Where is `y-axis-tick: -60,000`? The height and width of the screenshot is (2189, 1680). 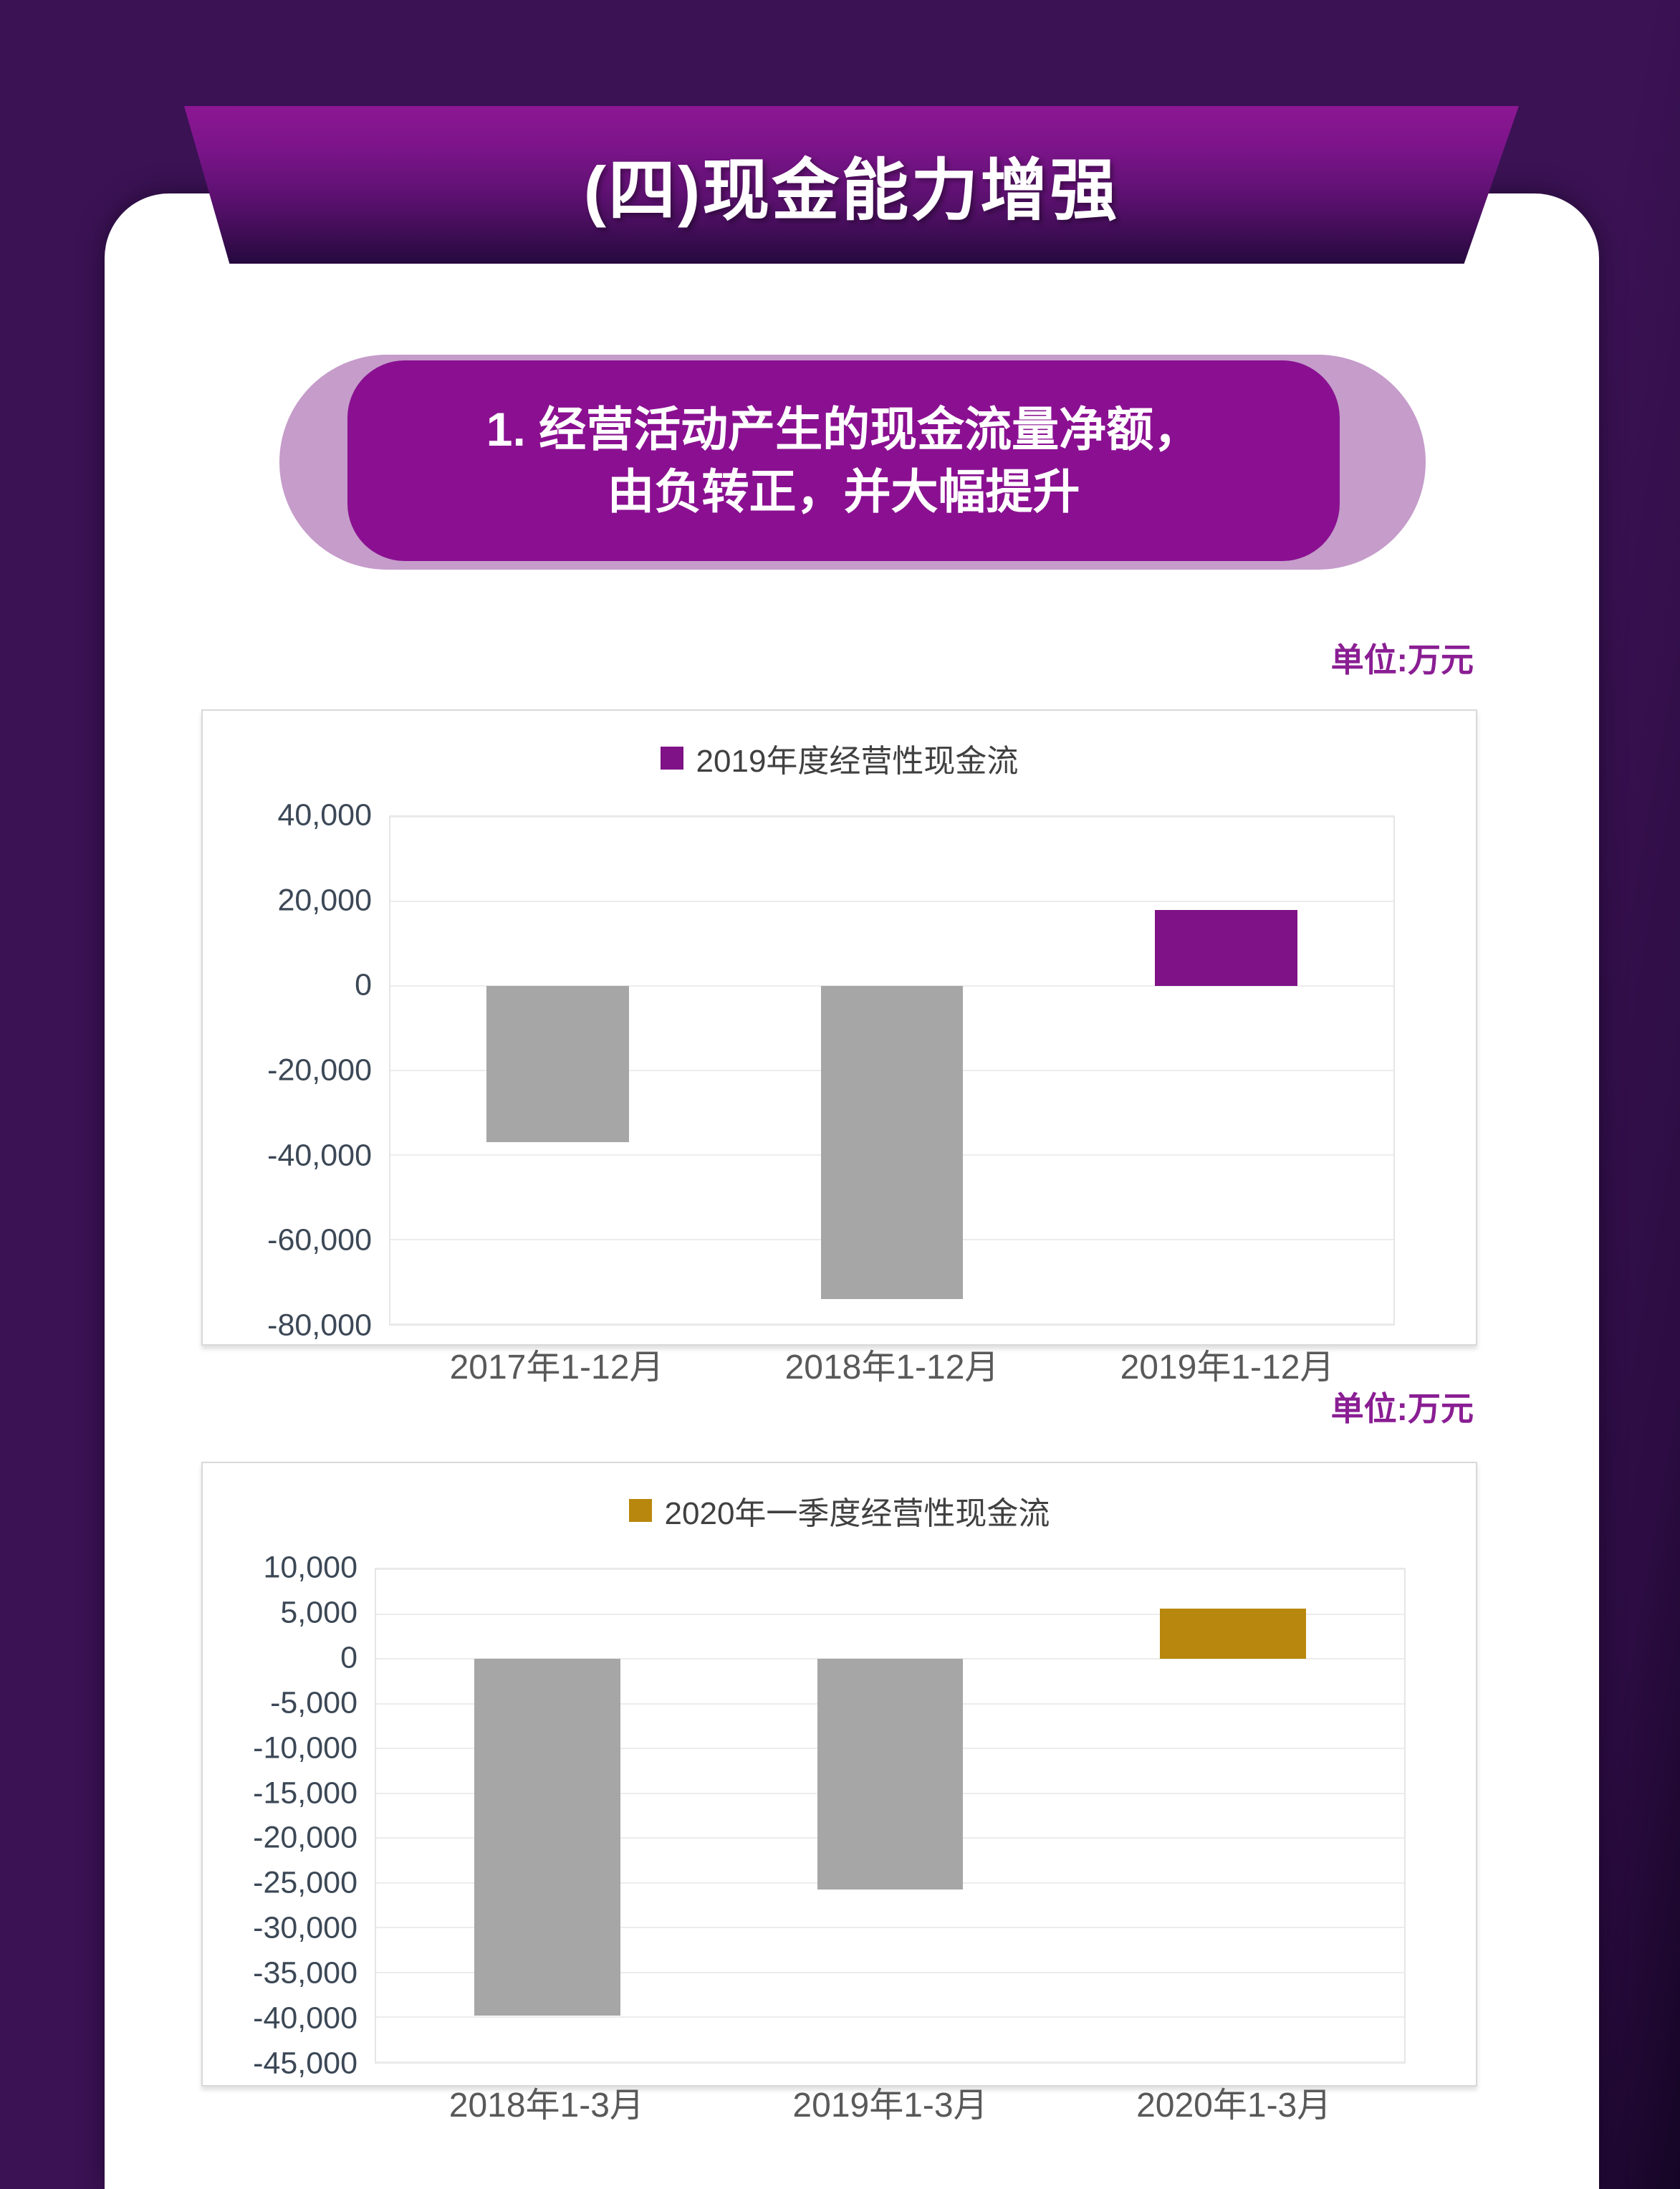 y-axis-tick: -60,000 is located at coordinates (319, 1240).